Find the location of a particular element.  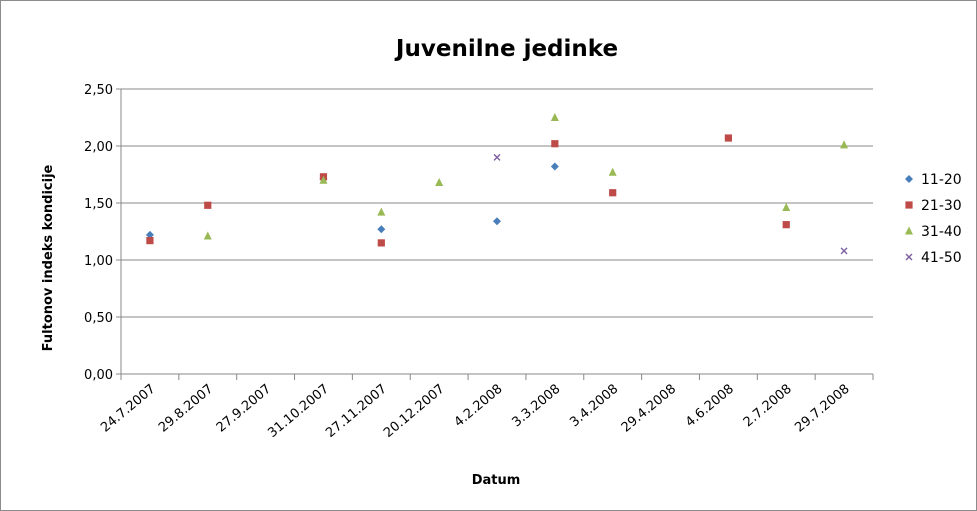

y-tick-label: 1,50 is located at coordinates (98, 204).